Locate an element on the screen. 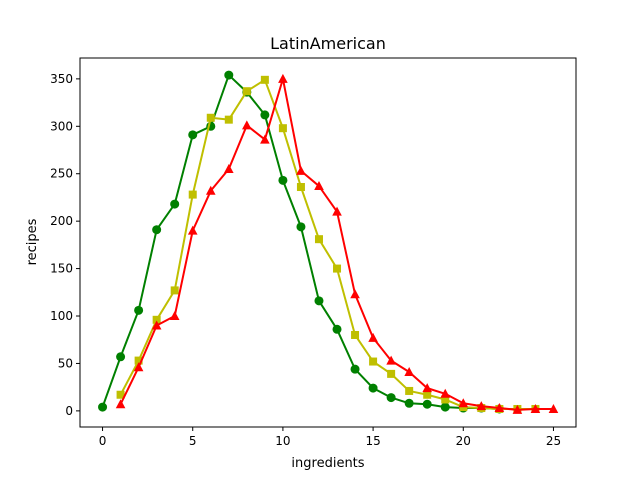 This screenshot has height=480, width=640. y-tick-label: 0 is located at coordinates (69, 411).